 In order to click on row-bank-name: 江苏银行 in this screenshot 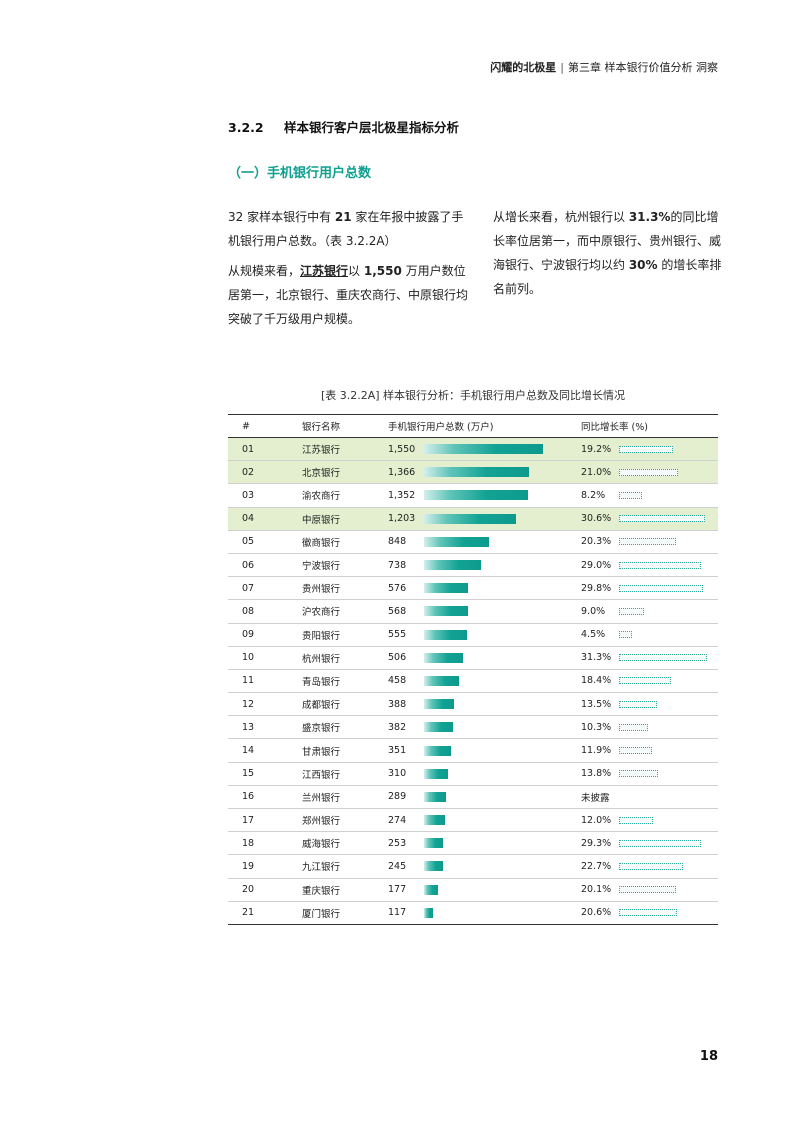, I will do `click(345, 449)`.